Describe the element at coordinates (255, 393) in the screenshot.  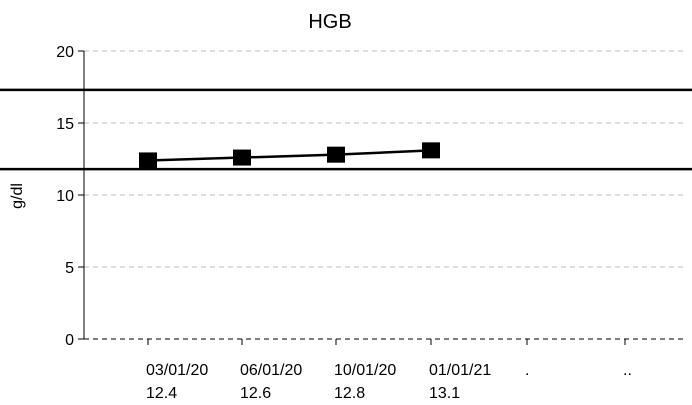
I see `x-value-label: 12.6` at that location.